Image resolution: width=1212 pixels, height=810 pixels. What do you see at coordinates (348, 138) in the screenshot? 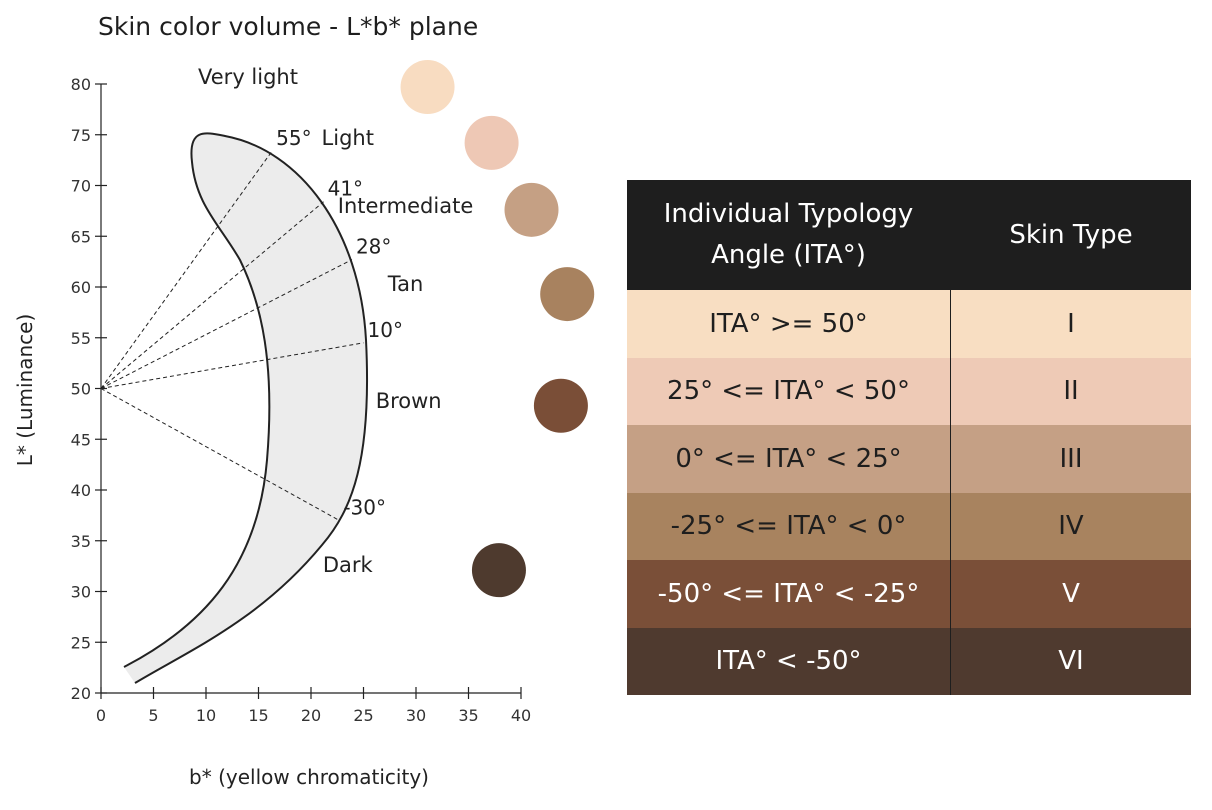
I see `region-label: Light` at bounding box center [348, 138].